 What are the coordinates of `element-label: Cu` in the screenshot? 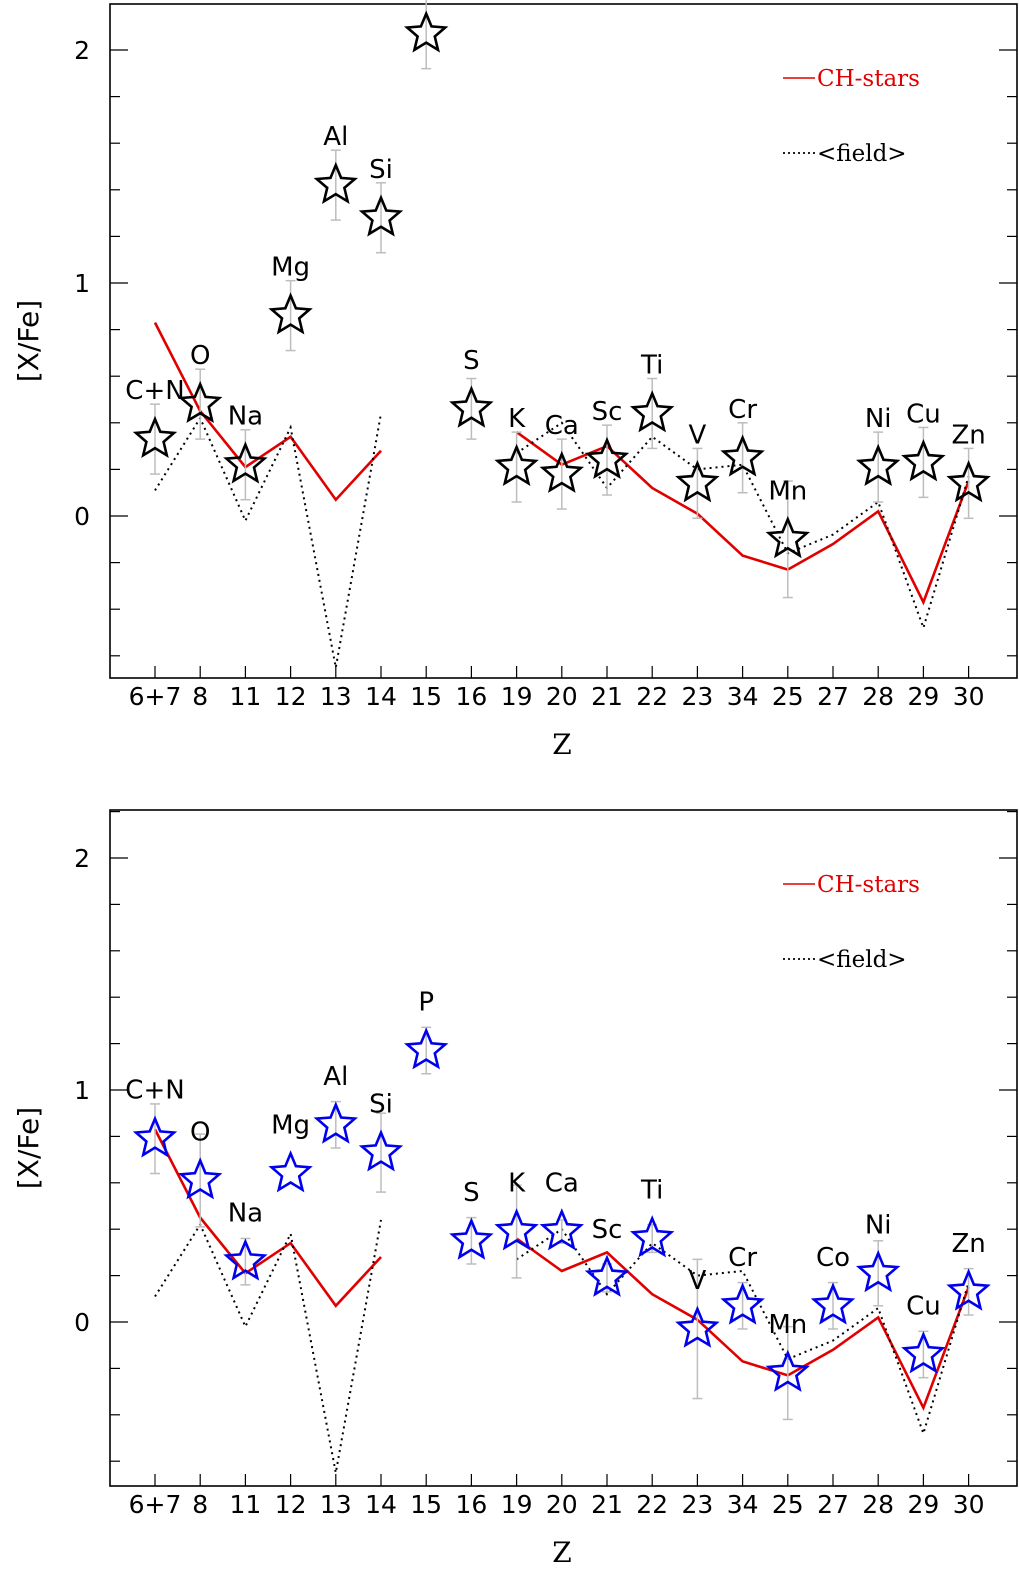 It's located at (923, 414).